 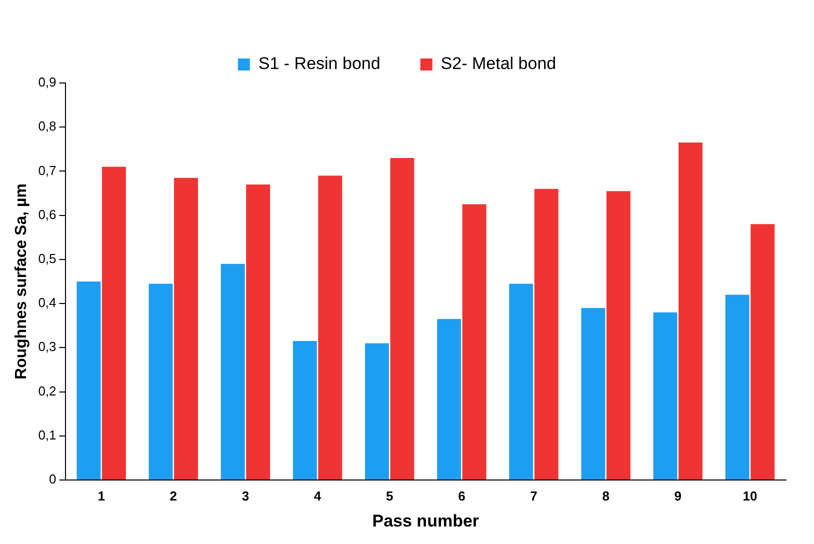 What do you see at coordinates (47, 82) in the screenshot?
I see `y-tick-label: 0,9` at bounding box center [47, 82].